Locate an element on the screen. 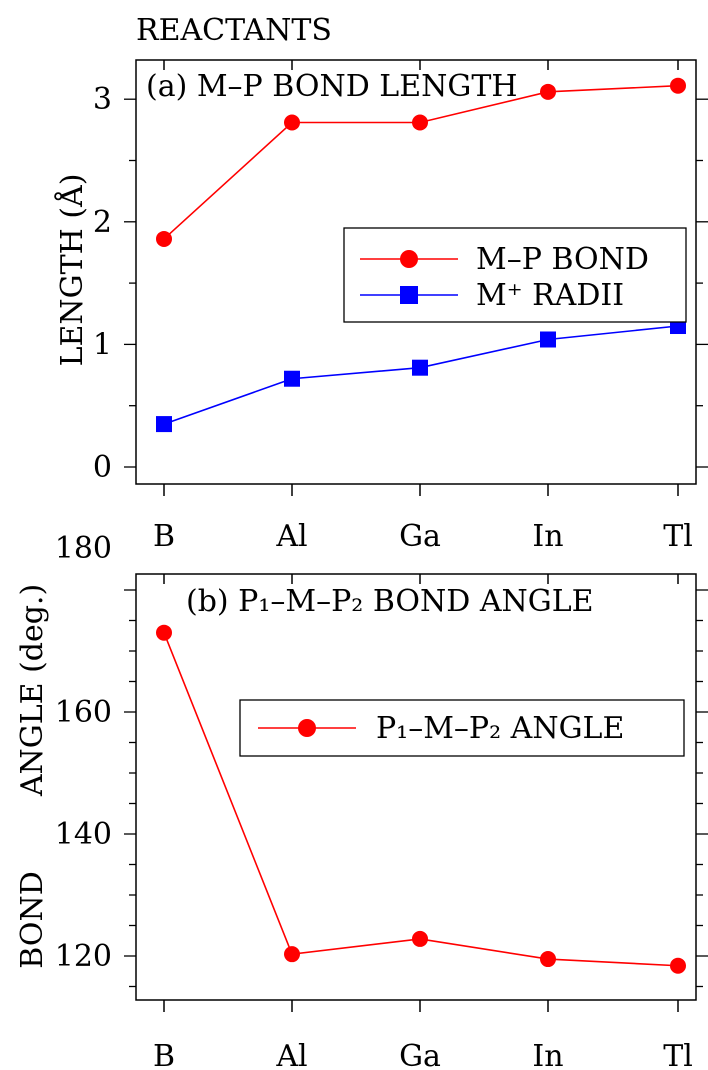 This screenshot has height=1070, width=708. y-tick-label: 140 is located at coordinates (83, 834).